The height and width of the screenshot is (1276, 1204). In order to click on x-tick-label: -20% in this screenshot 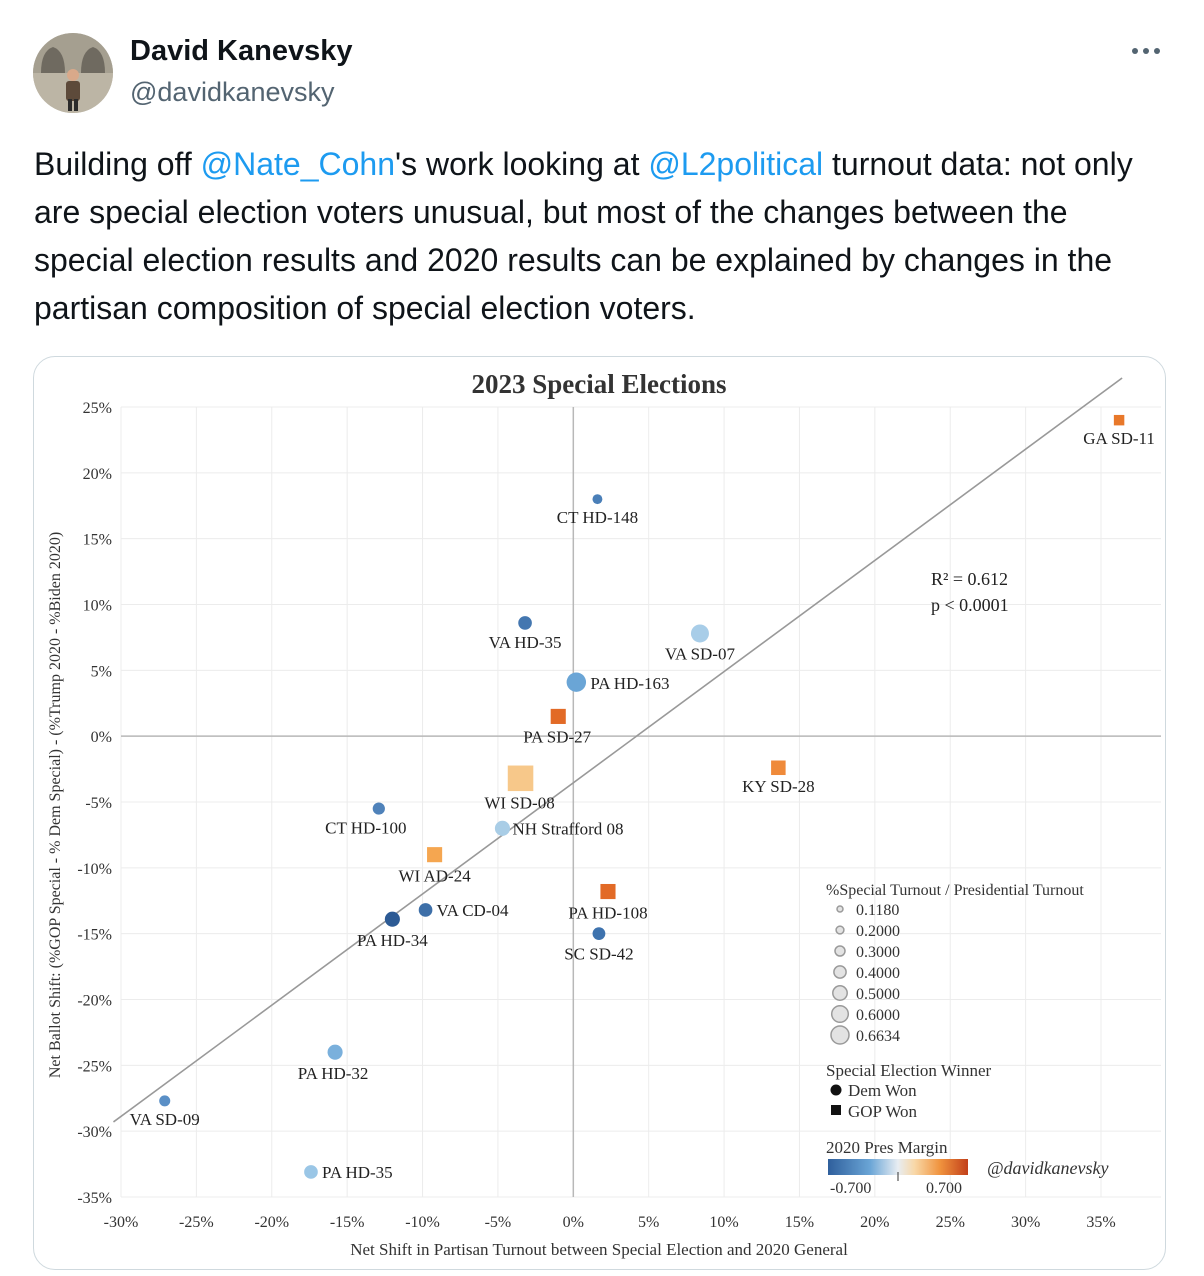, I will do `click(271, 1222)`.